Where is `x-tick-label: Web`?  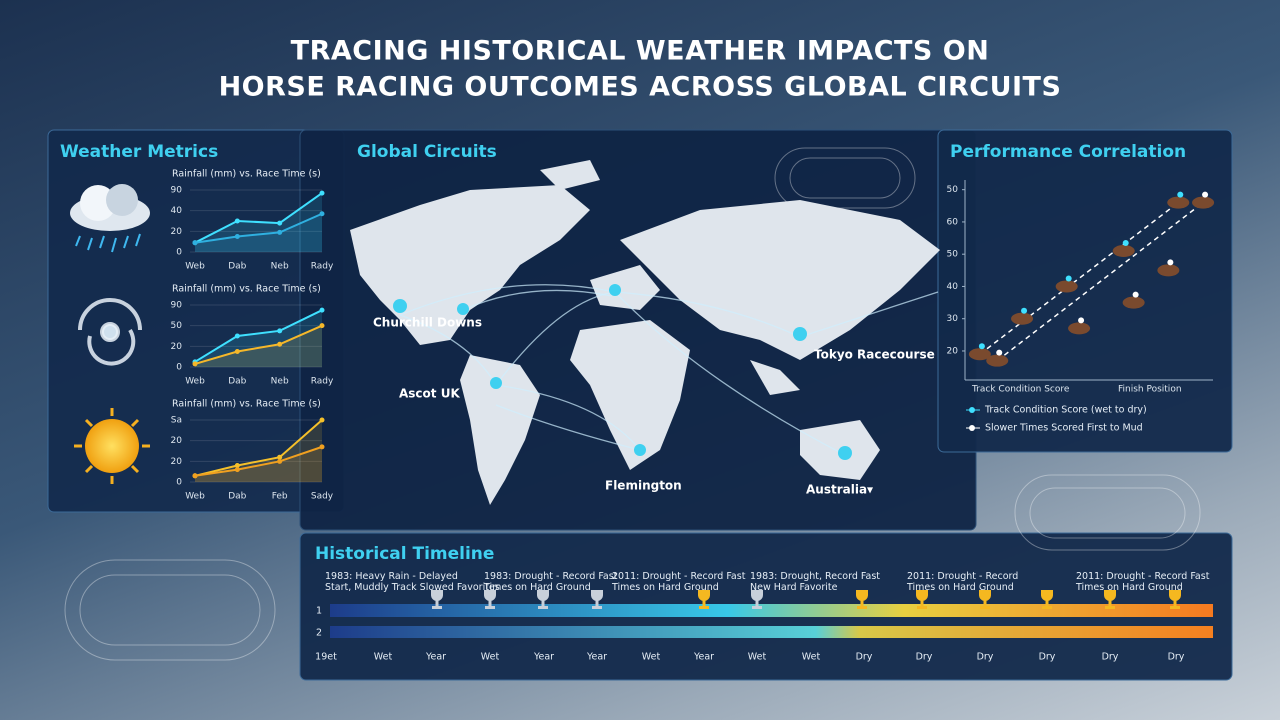
x-tick-label: Web is located at coordinates (195, 267).